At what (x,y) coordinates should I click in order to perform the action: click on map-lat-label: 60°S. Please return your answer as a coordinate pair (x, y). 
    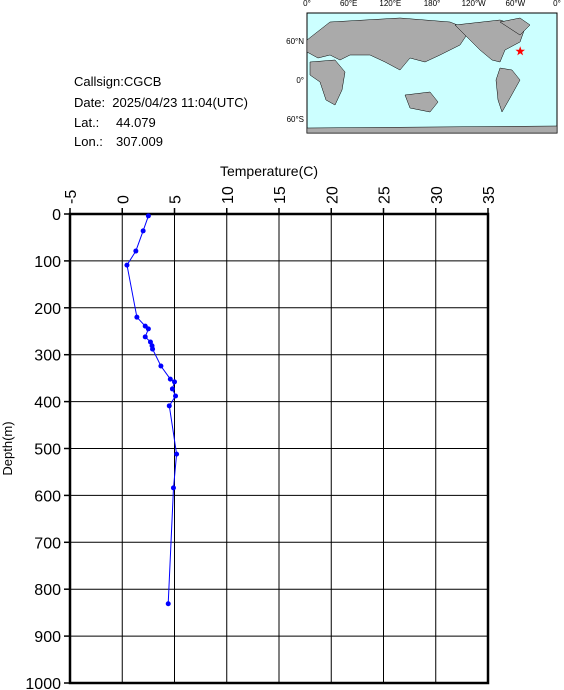
    Looking at the image, I should click on (295, 119).